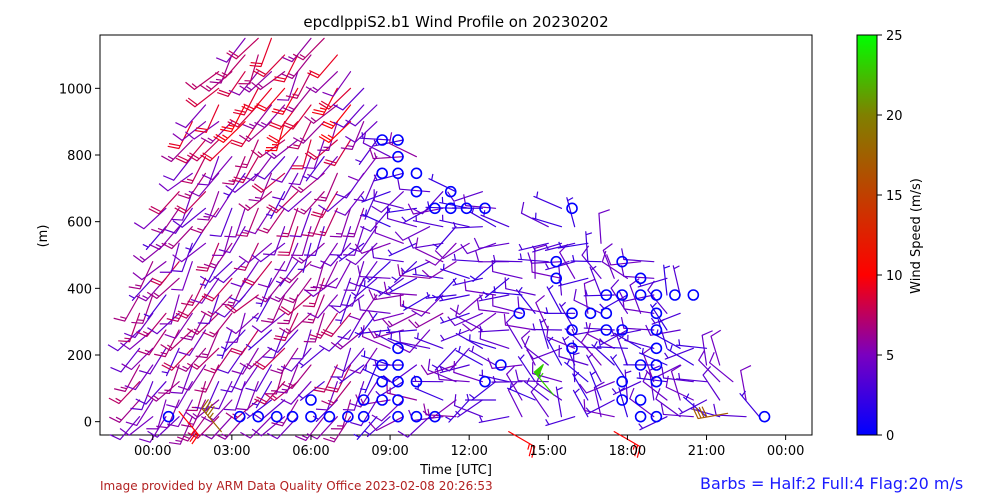 The width and height of the screenshot is (1000, 500). Describe the element at coordinates (548, 451) in the screenshot. I see `x-tick-label: 15:00` at that location.